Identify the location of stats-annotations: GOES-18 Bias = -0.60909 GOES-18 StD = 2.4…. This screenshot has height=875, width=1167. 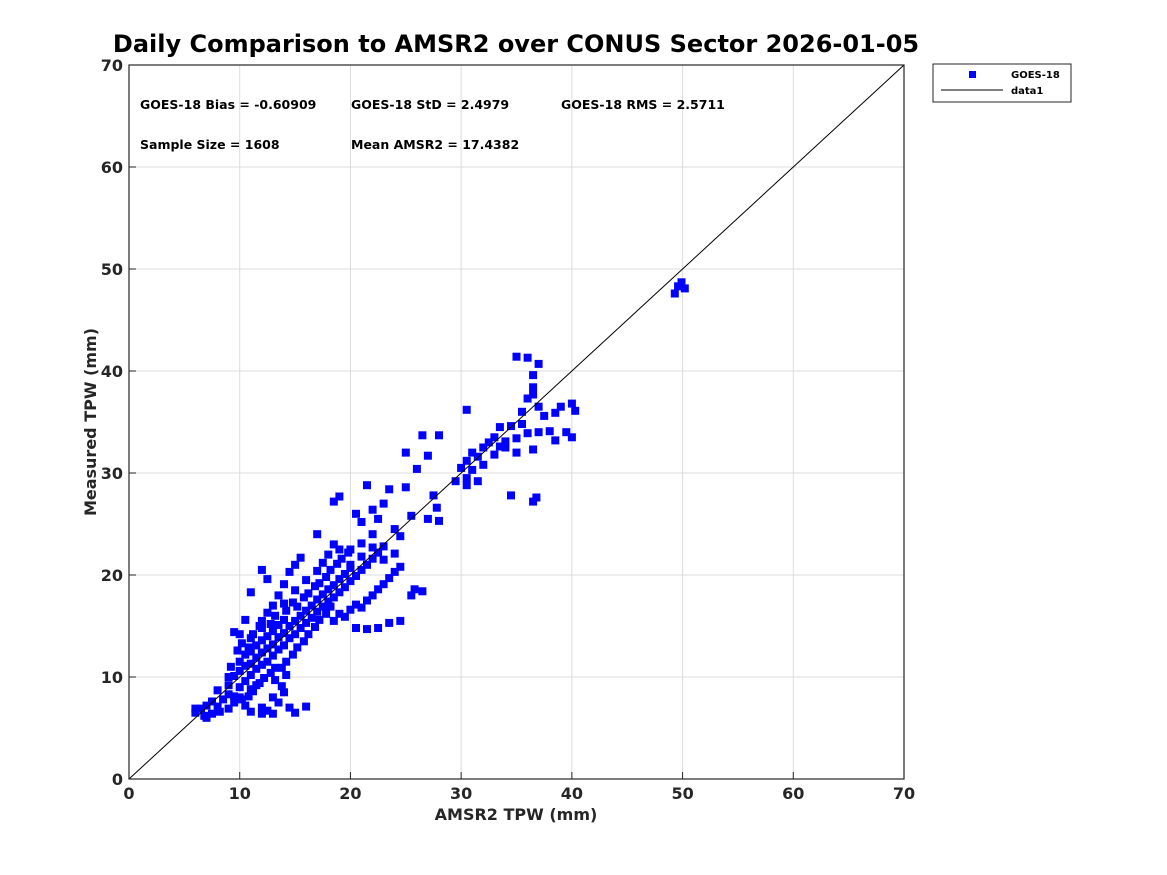
(432, 124).